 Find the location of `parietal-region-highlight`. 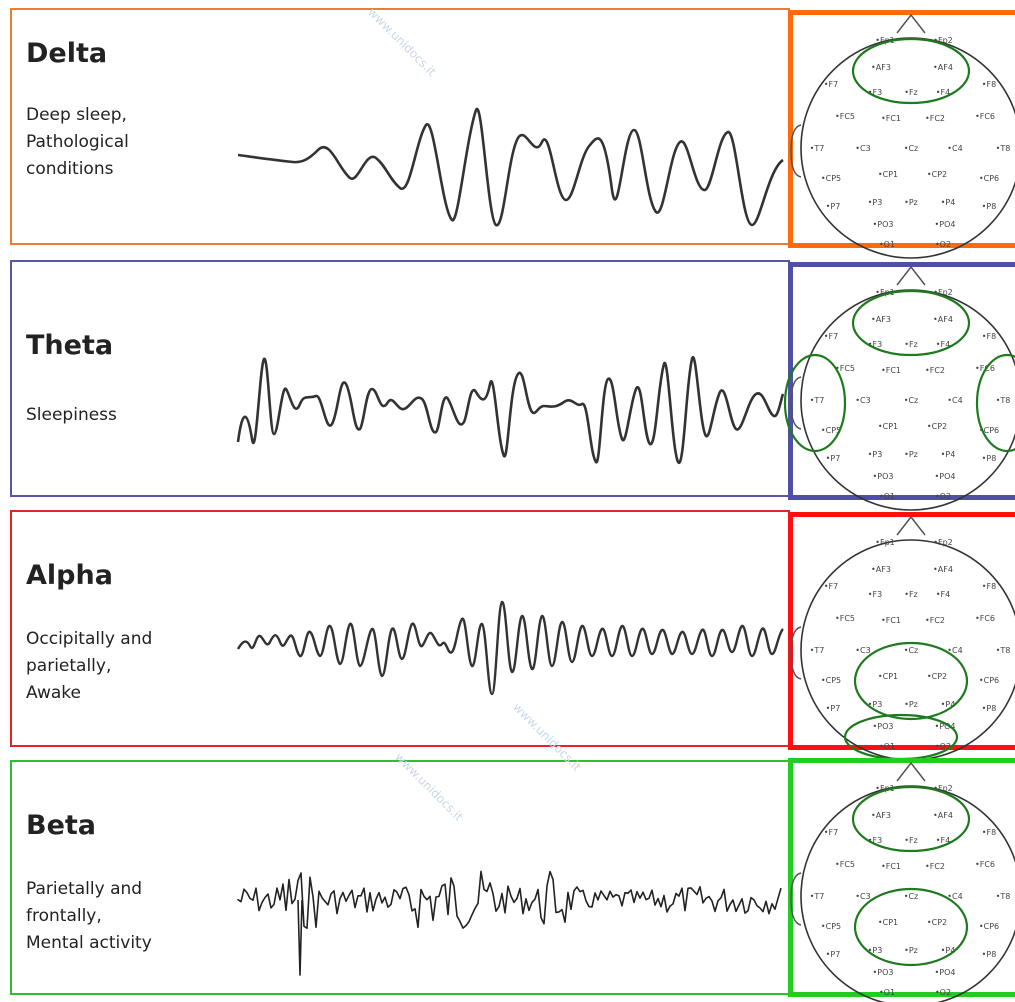

parietal-region-highlight is located at coordinates (911, 681).